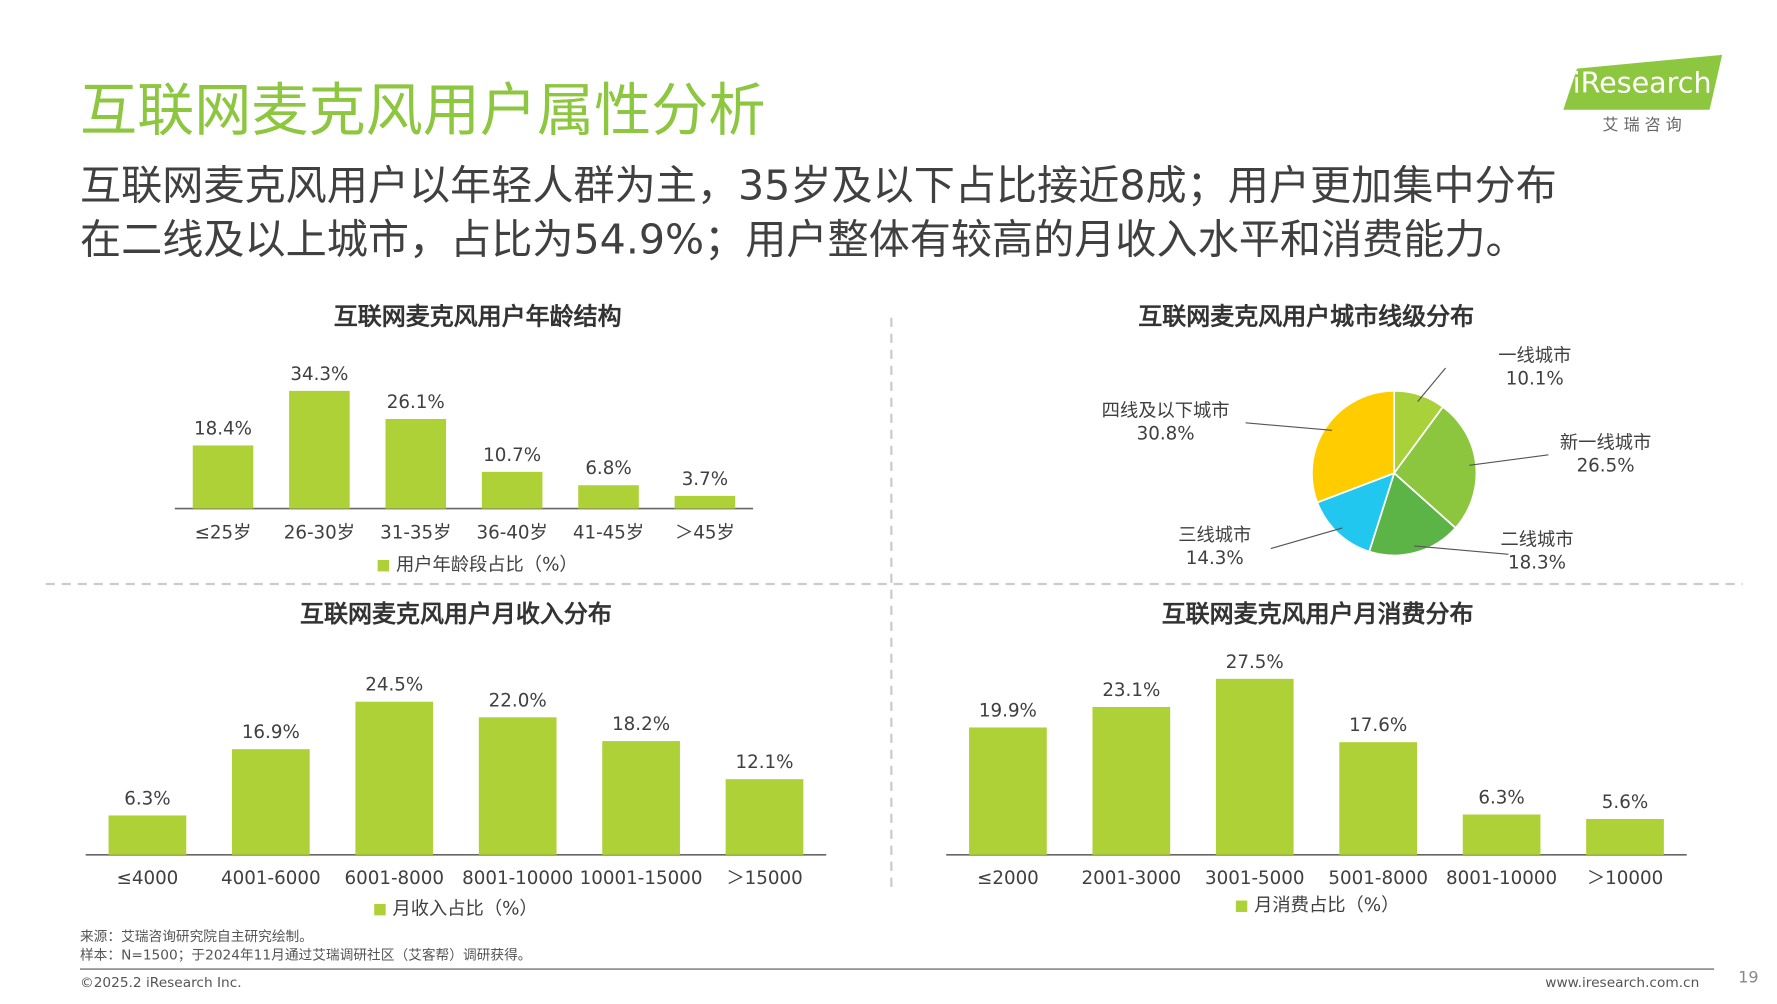 This screenshot has width=1777, height=1004. I want to click on category-label: 6001-8000, so click(394, 878).